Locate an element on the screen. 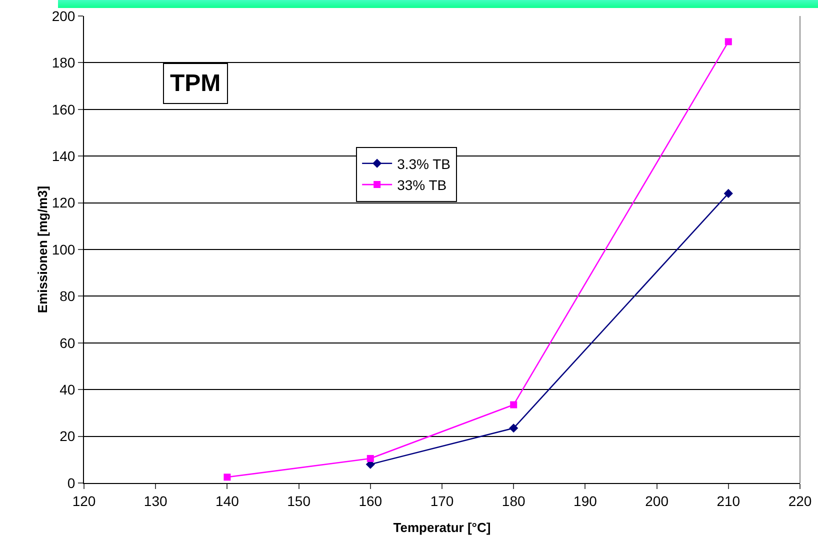 The width and height of the screenshot is (818, 554). y-tick-label: 200 is located at coordinates (64, 16).